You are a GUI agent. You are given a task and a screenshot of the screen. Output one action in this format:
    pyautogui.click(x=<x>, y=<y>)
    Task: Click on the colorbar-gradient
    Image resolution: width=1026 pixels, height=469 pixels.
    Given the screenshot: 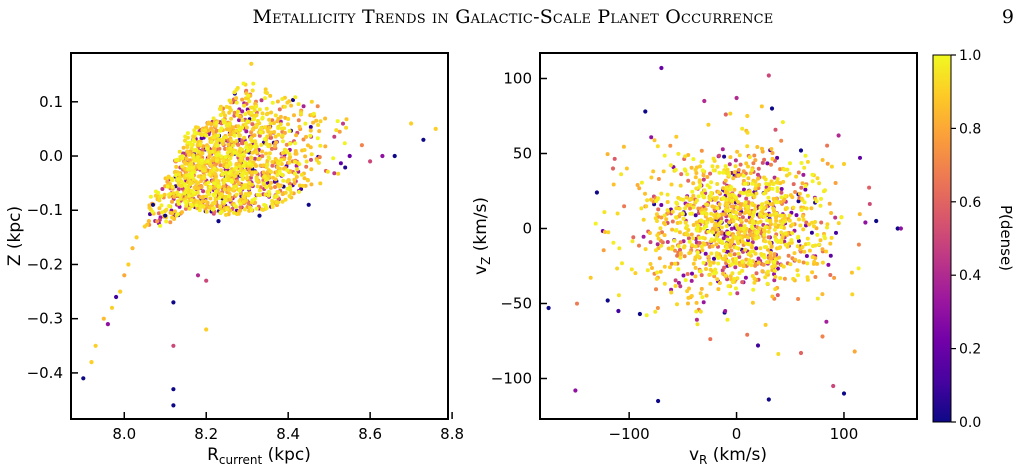 What is the action you would take?
    pyautogui.click(x=942, y=238)
    